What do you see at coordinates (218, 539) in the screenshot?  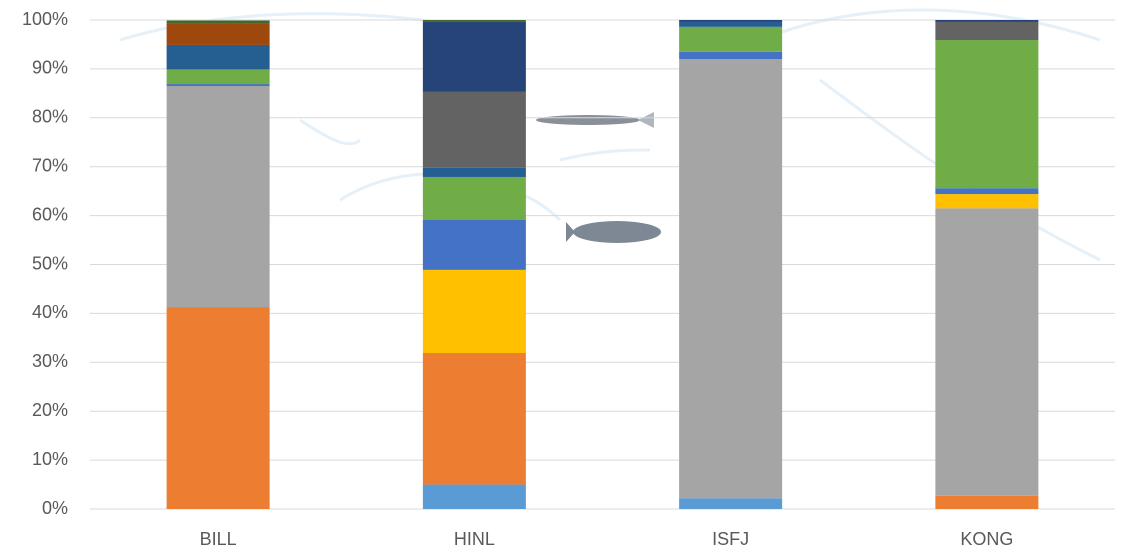 I see `x-tick-label: BILL` at bounding box center [218, 539].